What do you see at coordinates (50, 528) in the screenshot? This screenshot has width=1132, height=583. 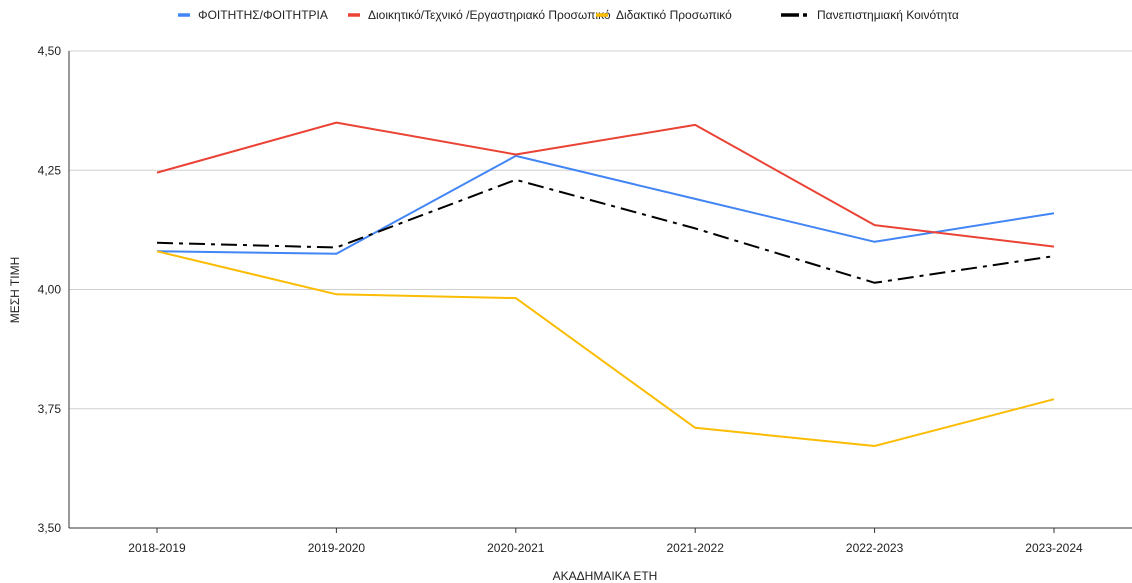 I see `y-tick-label: 3,50` at bounding box center [50, 528].